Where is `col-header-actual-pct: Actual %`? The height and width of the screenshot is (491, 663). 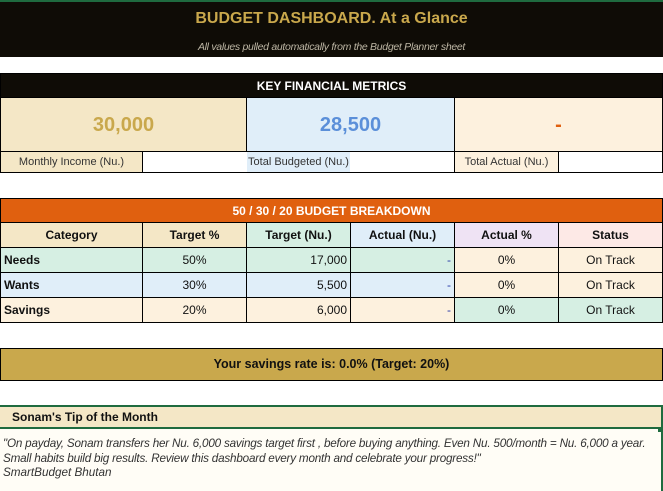 col-header-actual-pct: Actual % is located at coordinates (507, 235).